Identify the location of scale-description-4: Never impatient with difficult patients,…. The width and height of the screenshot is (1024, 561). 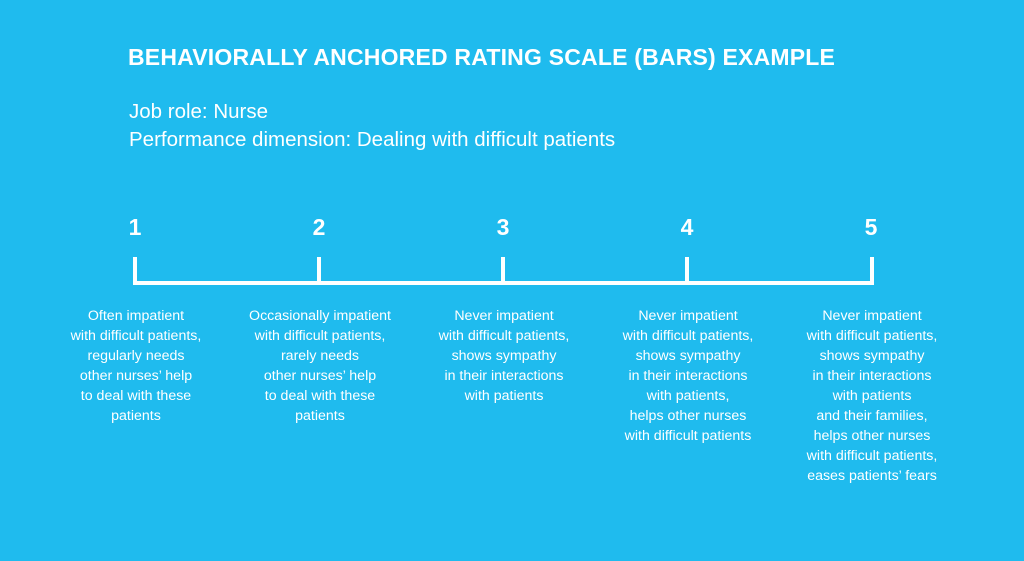
(688, 376).